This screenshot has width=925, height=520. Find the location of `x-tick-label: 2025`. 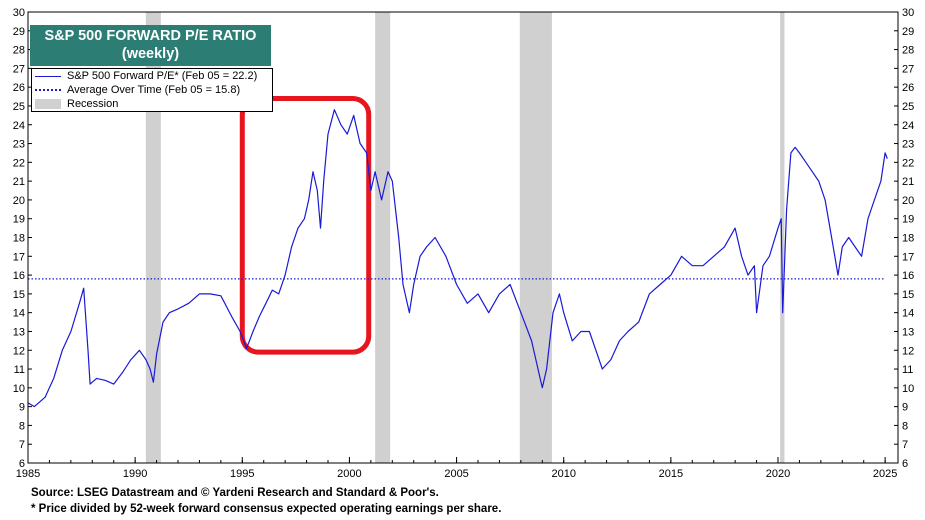

x-tick-label: 2025 is located at coordinates (885, 474).